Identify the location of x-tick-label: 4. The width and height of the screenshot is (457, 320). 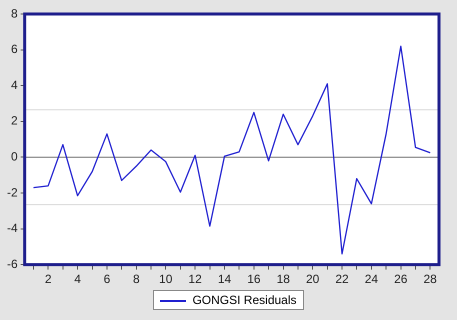
(78, 279).